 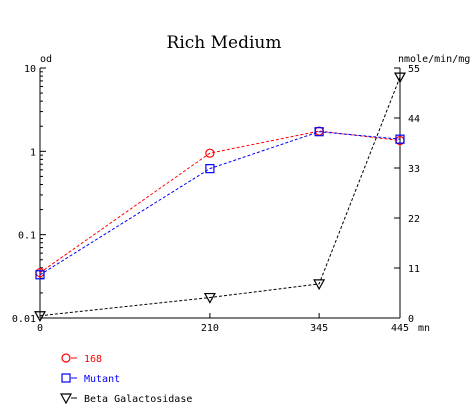 I want to click on legend: 168 Mutant Beta Galactosidase, so click(x=125, y=379).